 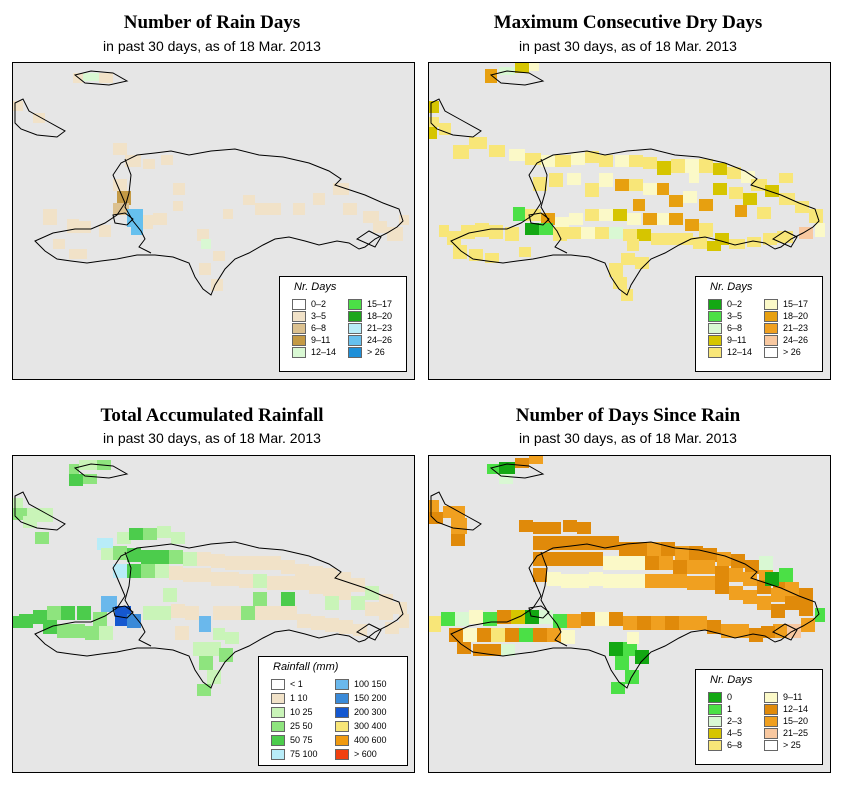 What do you see at coordinates (735, 304) in the screenshot?
I see `legend-label: 0–2` at bounding box center [735, 304].